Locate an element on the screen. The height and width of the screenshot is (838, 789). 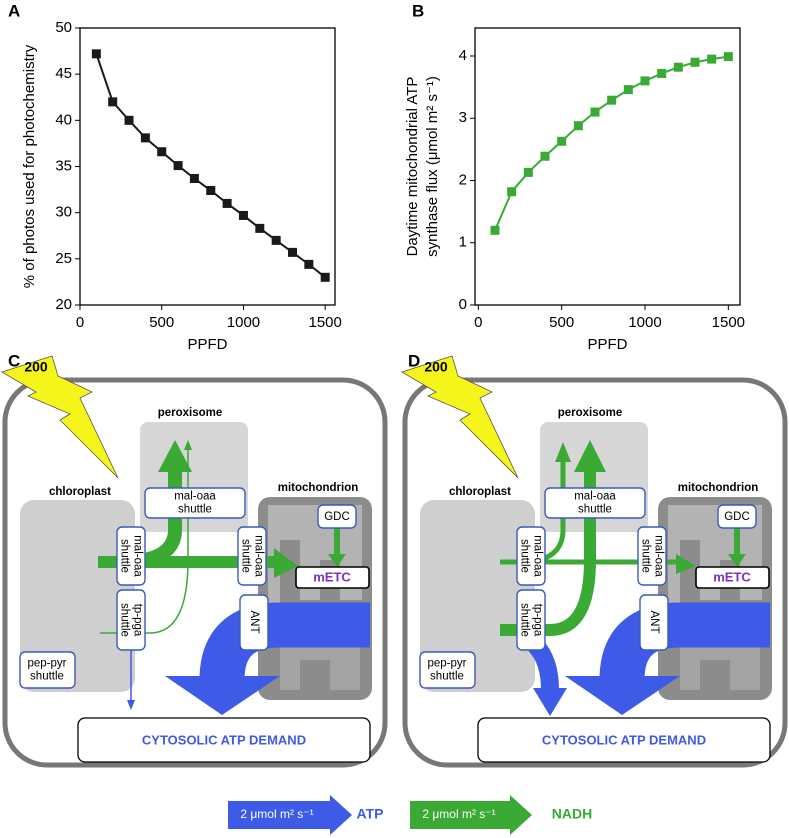
atp-scale-arrow is located at coordinates (290, 815).